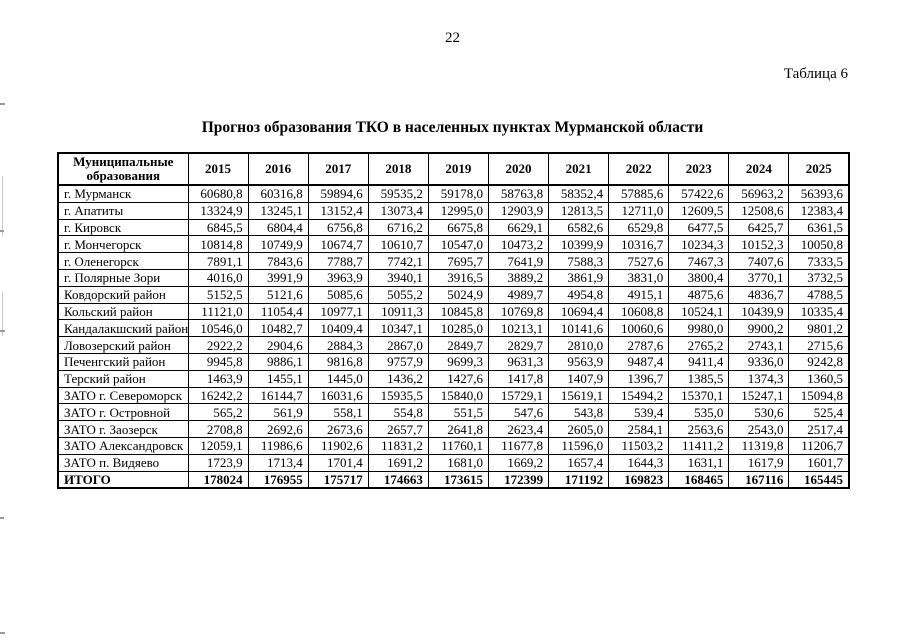 This screenshot has height=640, width=905. What do you see at coordinates (278, 294) in the screenshot?
I see `value-cell: 5121,6` at bounding box center [278, 294].